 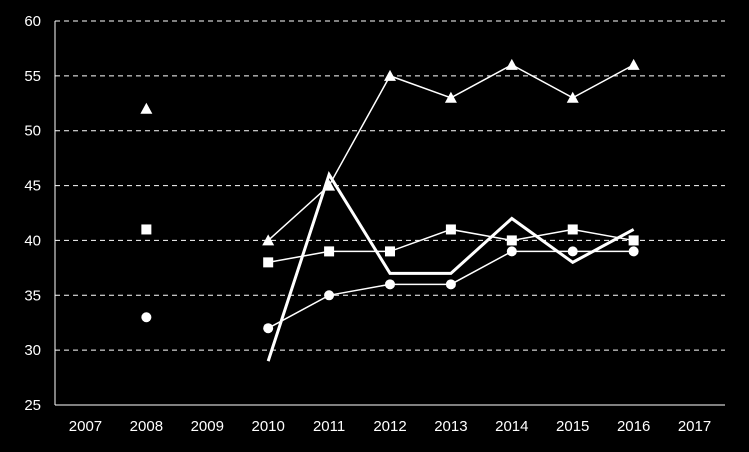 What do you see at coordinates (633, 426) in the screenshot?
I see `x-tick-label: 2016` at bounding box center [633, 426].